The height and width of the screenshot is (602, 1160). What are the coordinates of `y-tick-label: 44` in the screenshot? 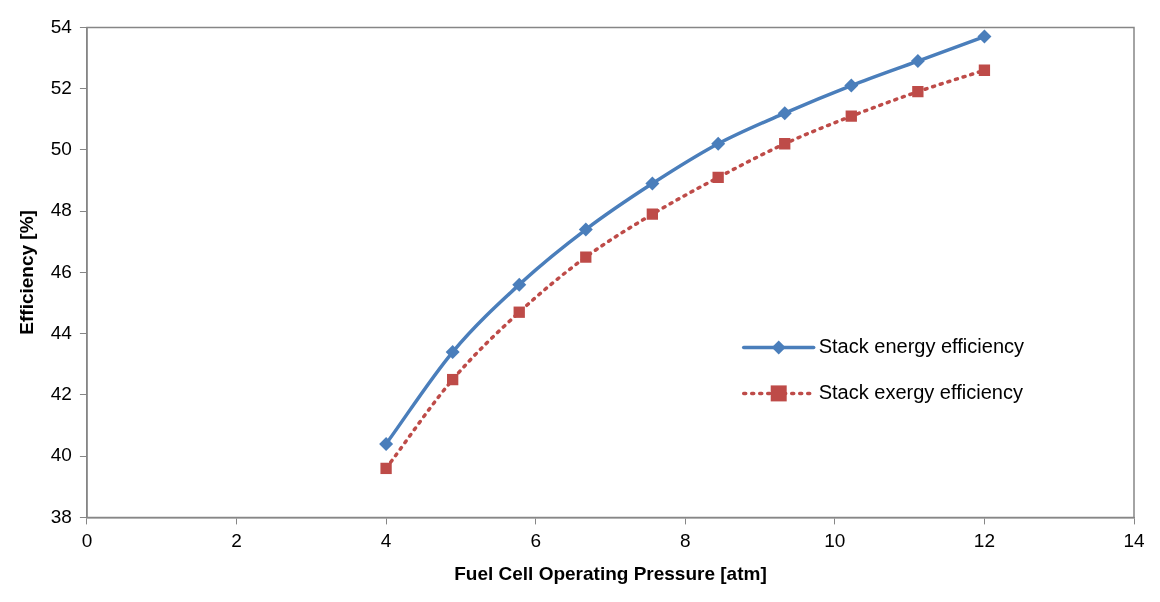 It's located at (61, 332).